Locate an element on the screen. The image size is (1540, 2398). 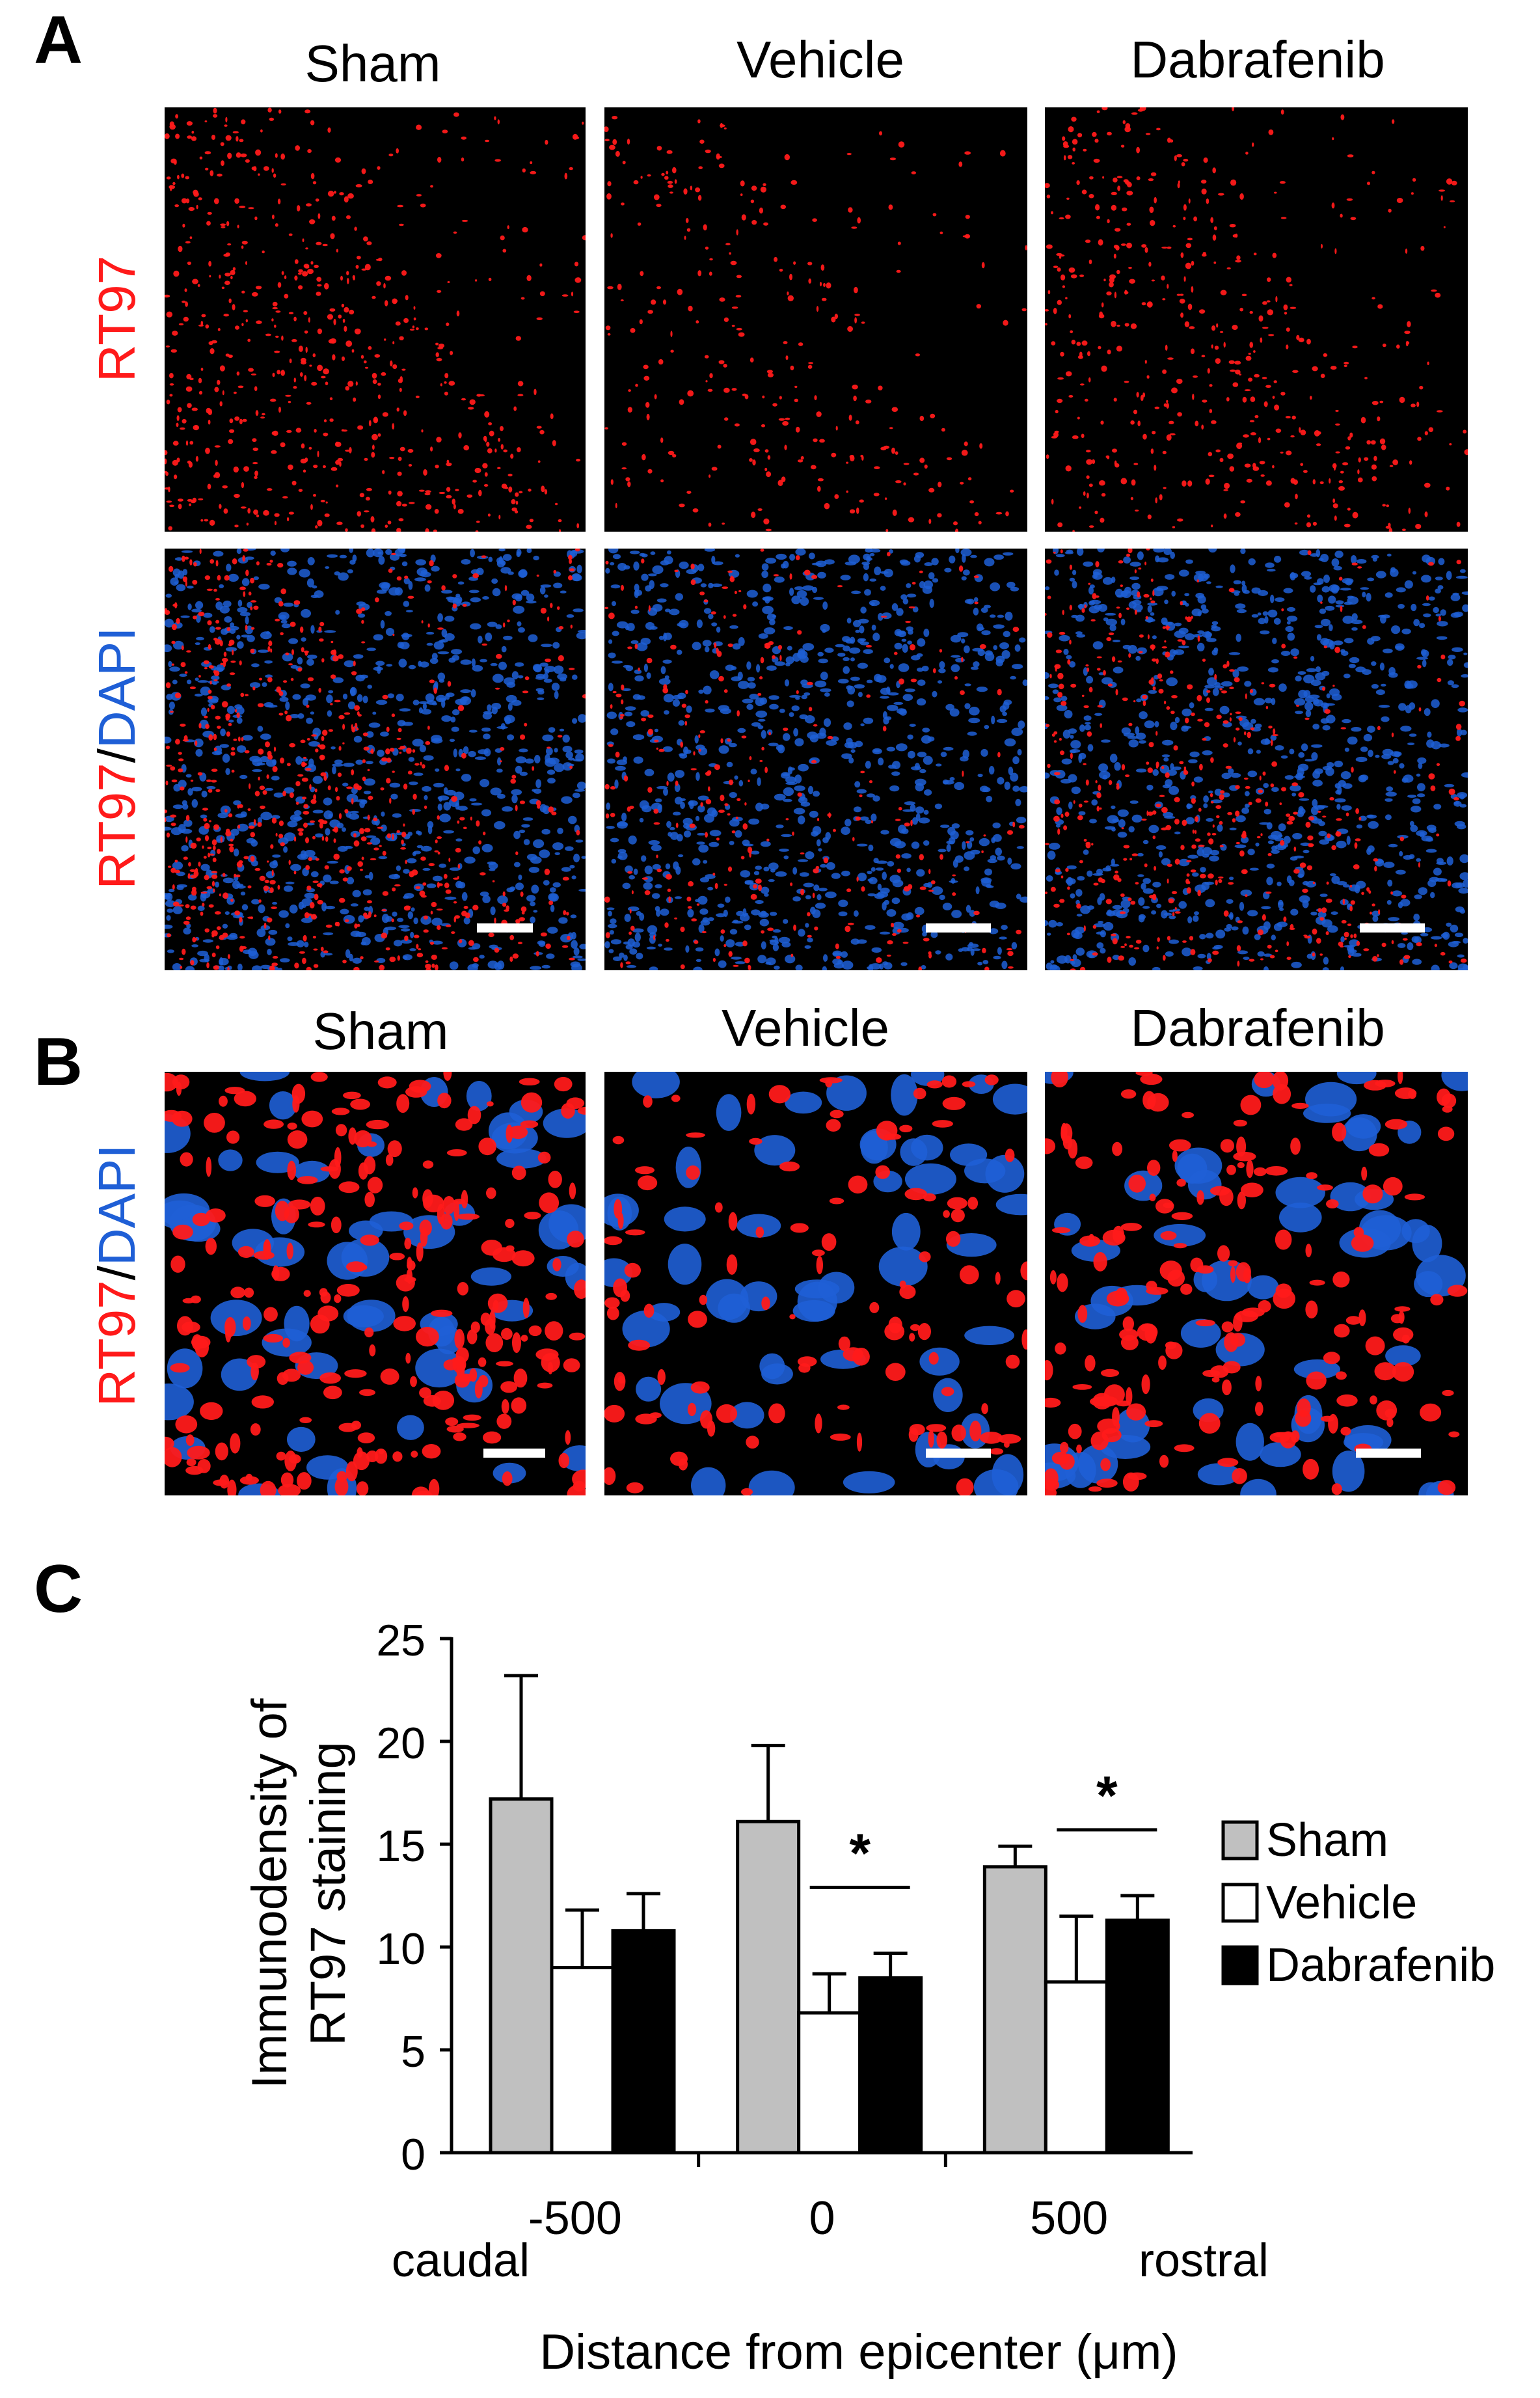
panel-a-rt97-dabrafenib is located at coordinates (1256, 319).